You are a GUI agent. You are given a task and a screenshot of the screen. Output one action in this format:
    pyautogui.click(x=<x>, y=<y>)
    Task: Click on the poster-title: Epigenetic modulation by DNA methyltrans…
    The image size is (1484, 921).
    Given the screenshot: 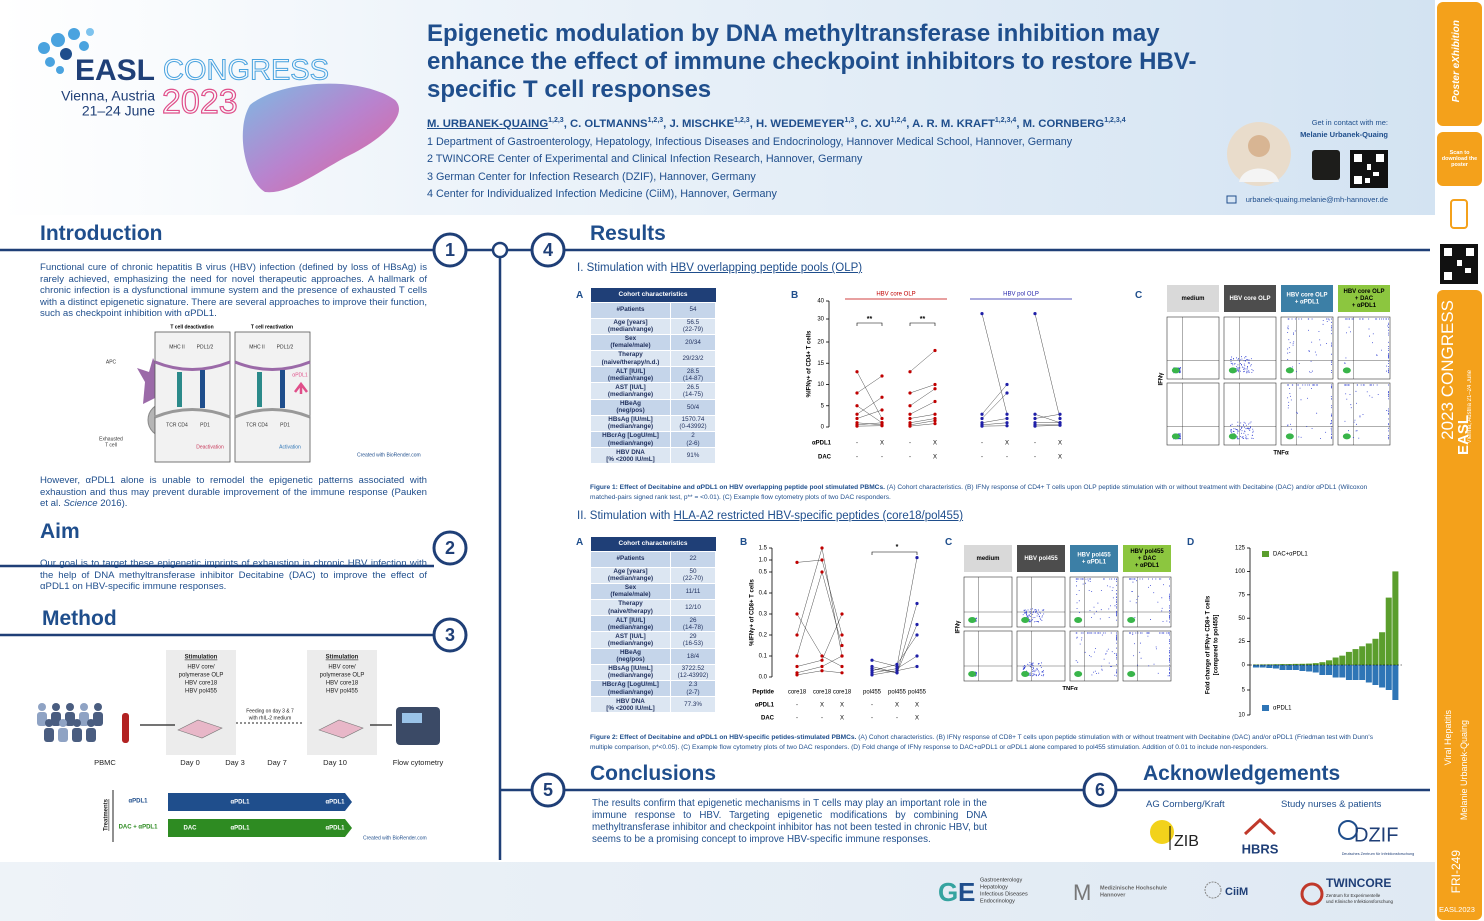 What is the action you would take?
    pyautogui.click(x=812, y=61)
    